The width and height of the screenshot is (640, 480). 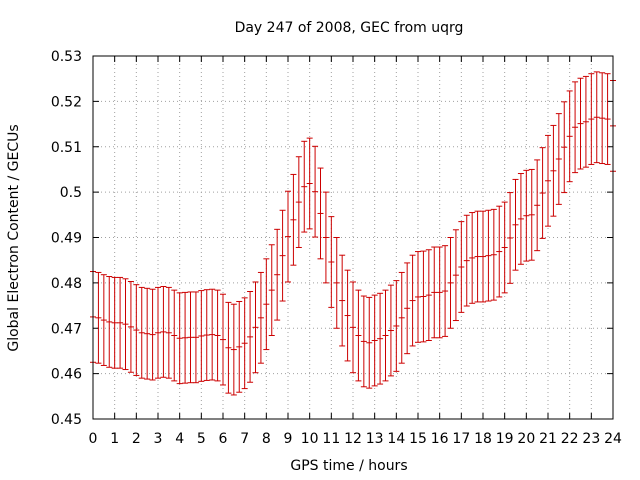 I want to click on y-axis-label: Global Electron Content / GECUs, so click(x=14, y=237).